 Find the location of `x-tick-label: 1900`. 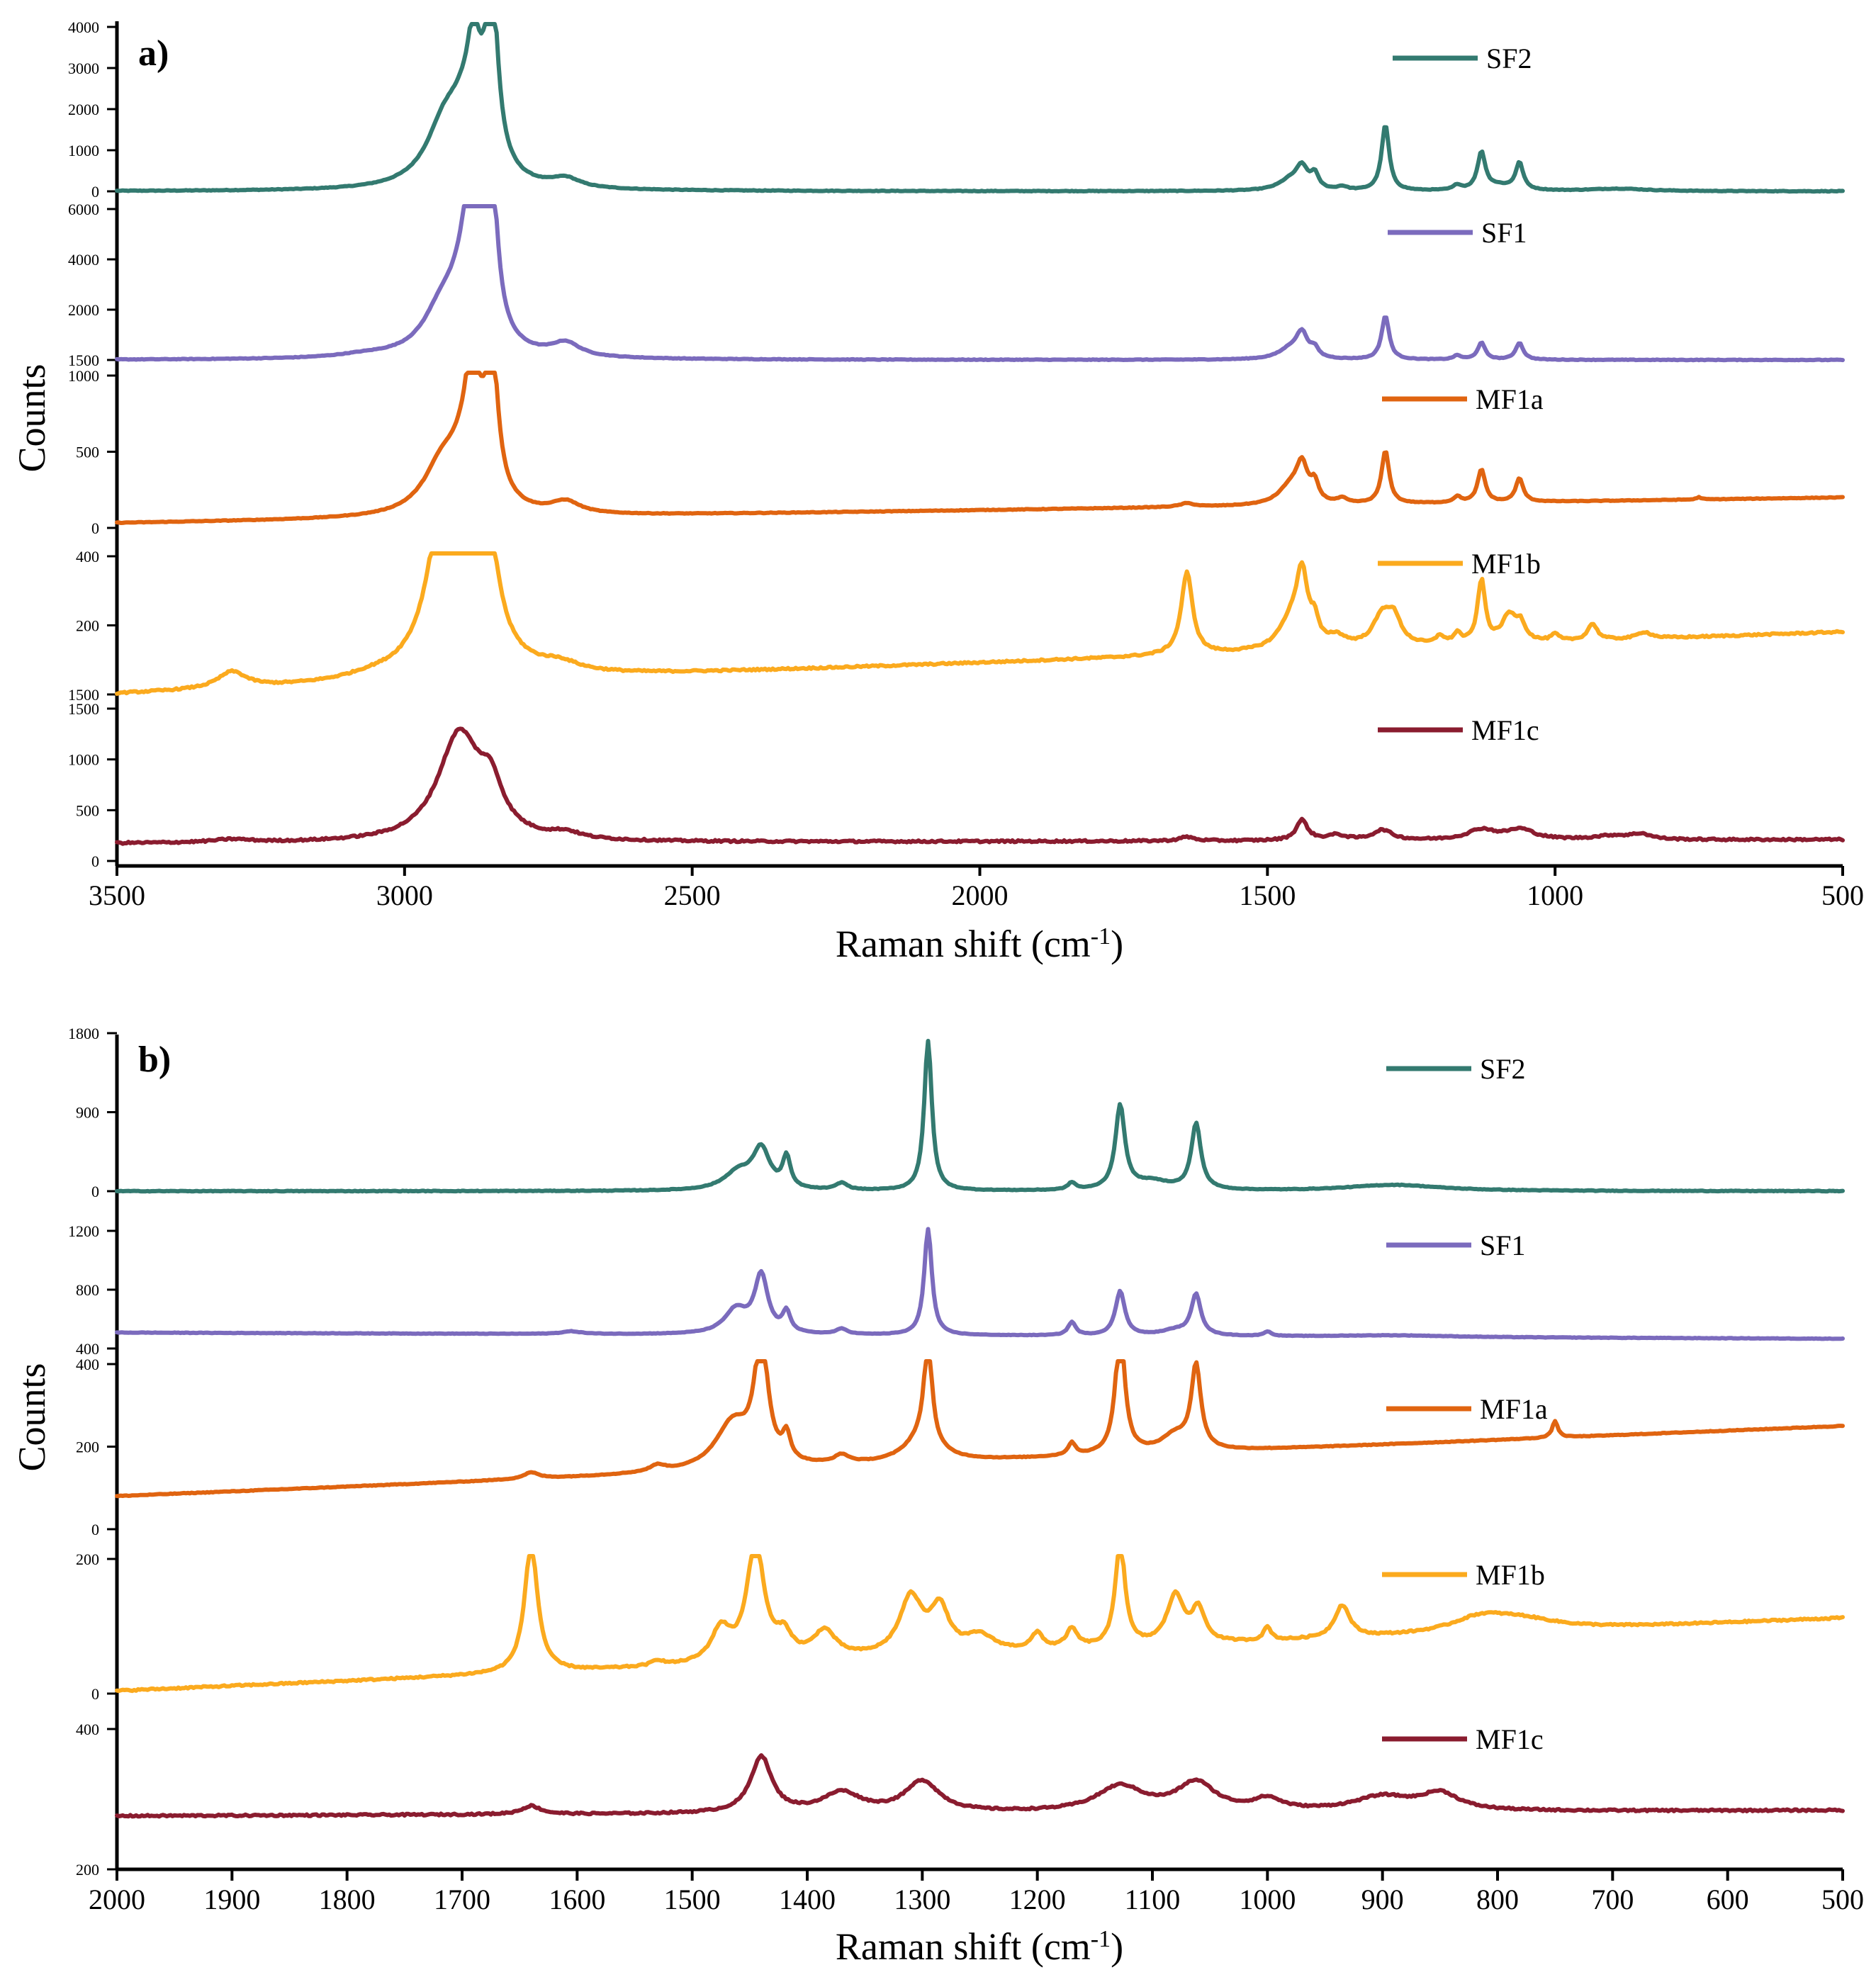

x-tick-label: 1900 is located at coordinates (231, 1900).